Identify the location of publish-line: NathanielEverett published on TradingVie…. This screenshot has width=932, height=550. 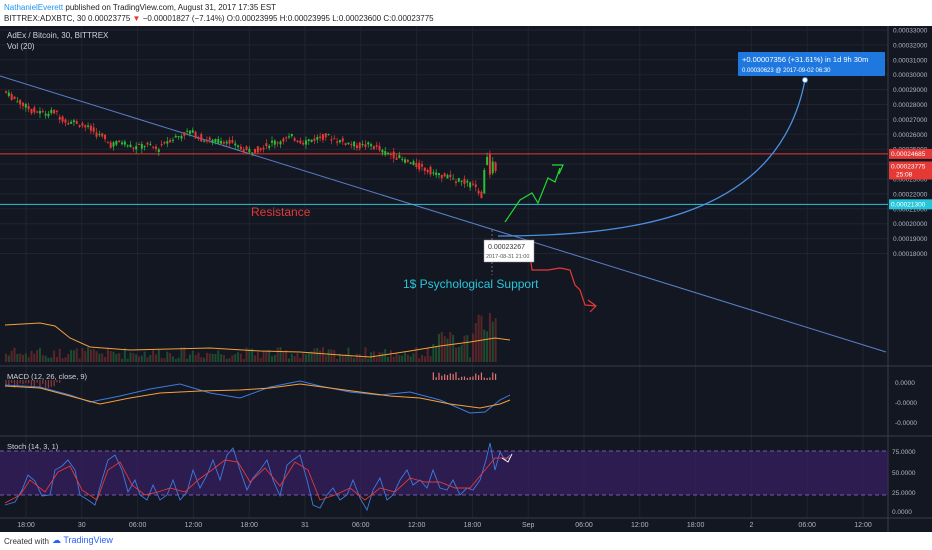
(140, 7).